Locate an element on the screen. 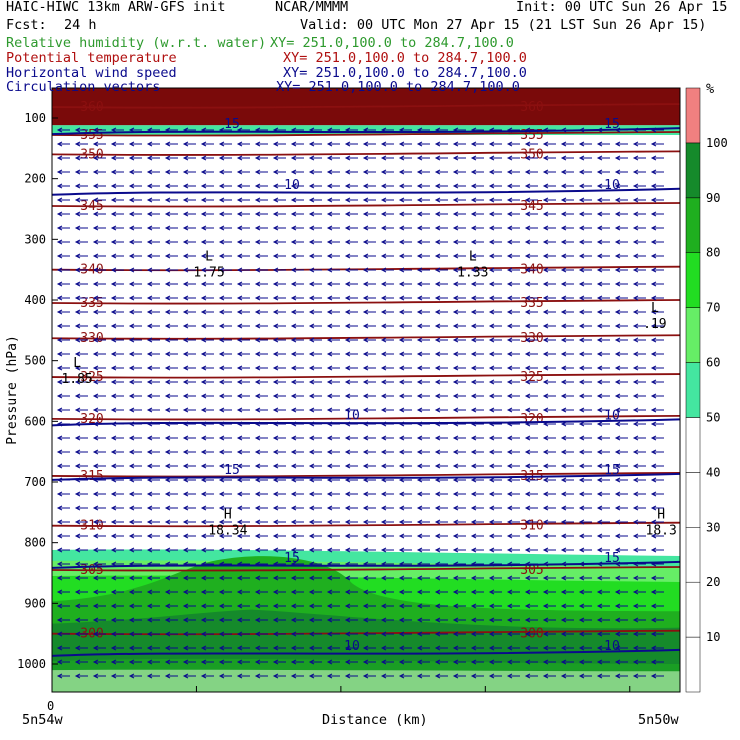 The image size is (740, 740). x-axis-start-tick: 0 is located at coordinates (51, 706).